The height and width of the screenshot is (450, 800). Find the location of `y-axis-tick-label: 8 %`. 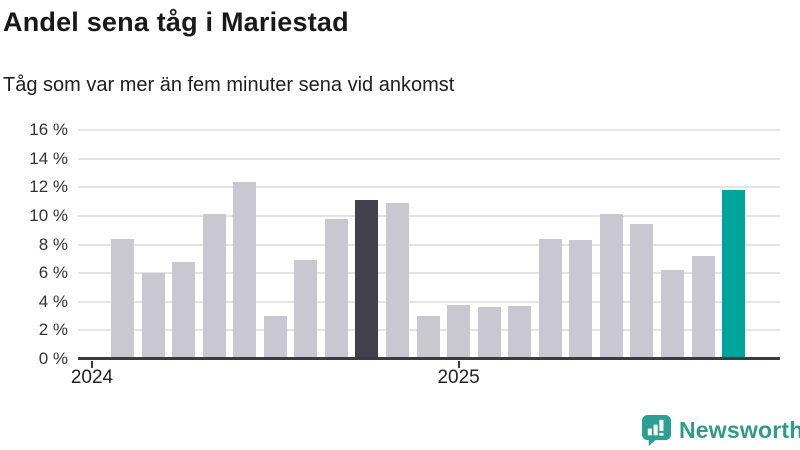

y-axis-tick-label: 8 % is located at coordinates (53, 244).